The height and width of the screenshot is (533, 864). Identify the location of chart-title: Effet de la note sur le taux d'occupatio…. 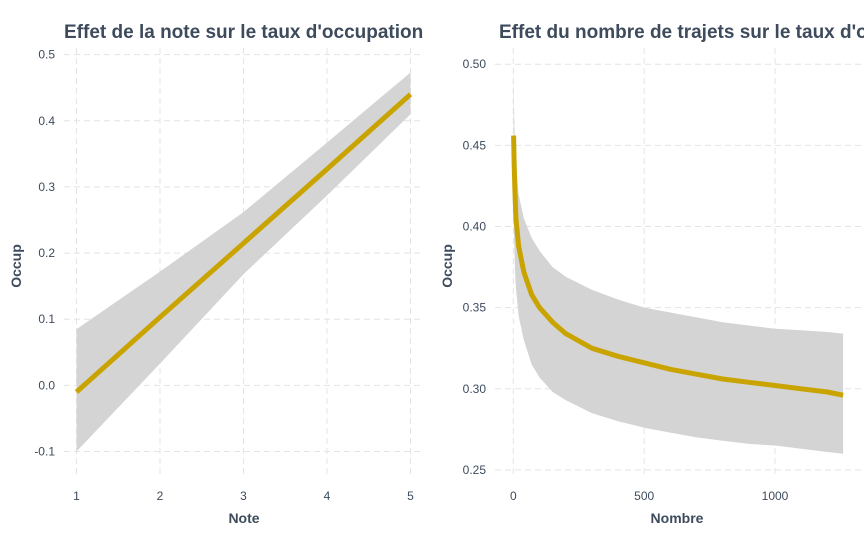
(243, 32).